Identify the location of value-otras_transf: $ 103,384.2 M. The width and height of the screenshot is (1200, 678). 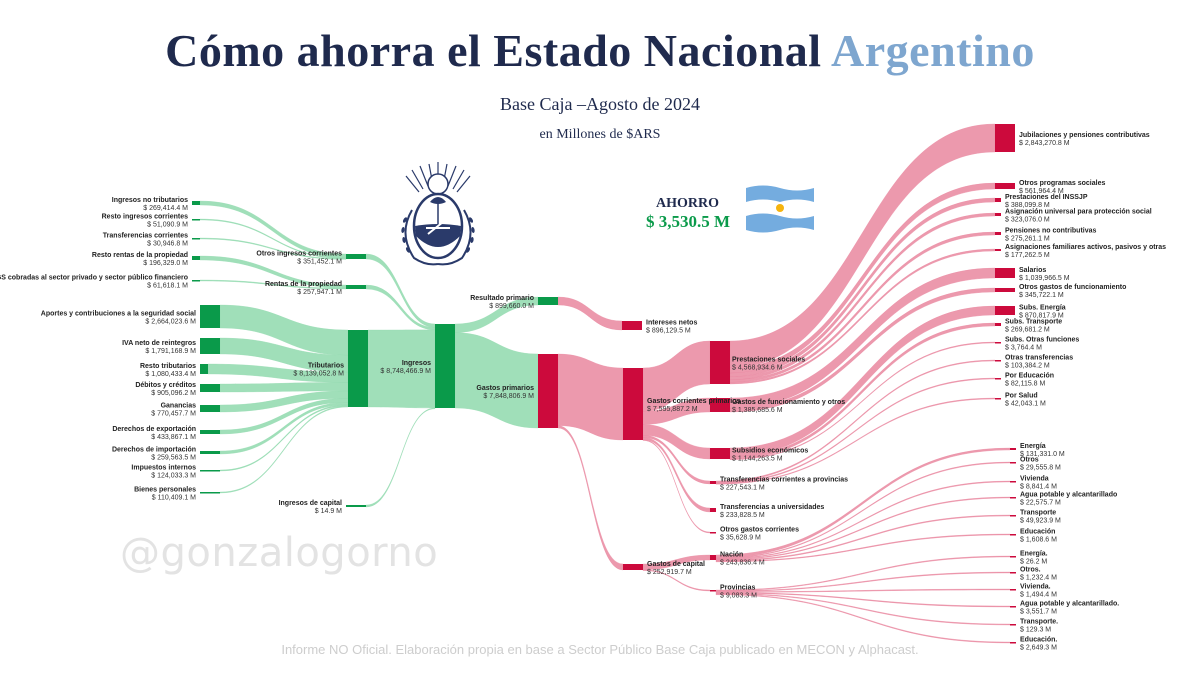
(1027, 366).